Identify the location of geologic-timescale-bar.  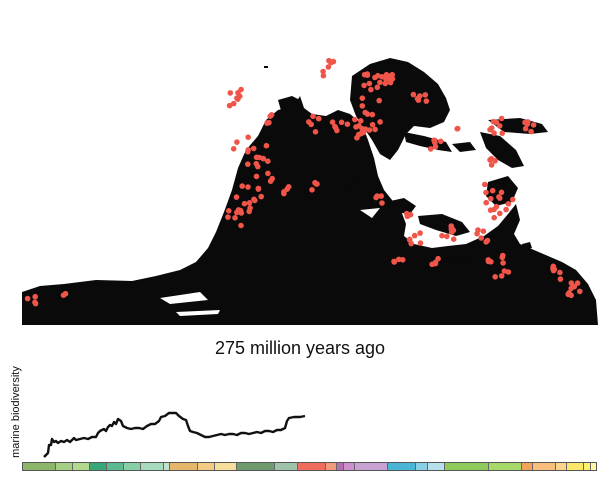
(309, 466).